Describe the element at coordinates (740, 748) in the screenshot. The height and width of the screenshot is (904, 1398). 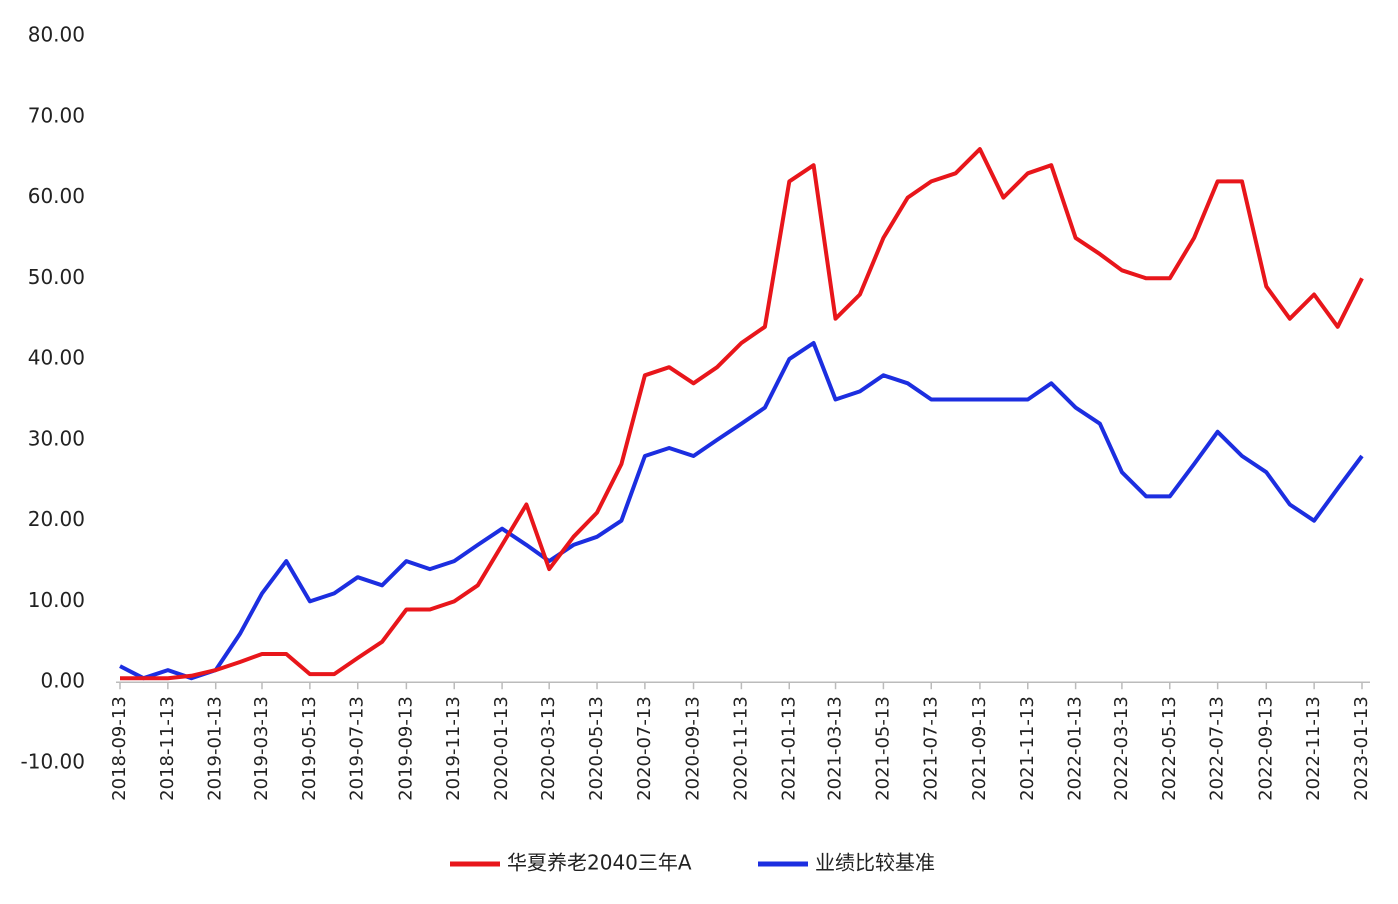
I see `x-tick-label: 2020-11-13` at that location.